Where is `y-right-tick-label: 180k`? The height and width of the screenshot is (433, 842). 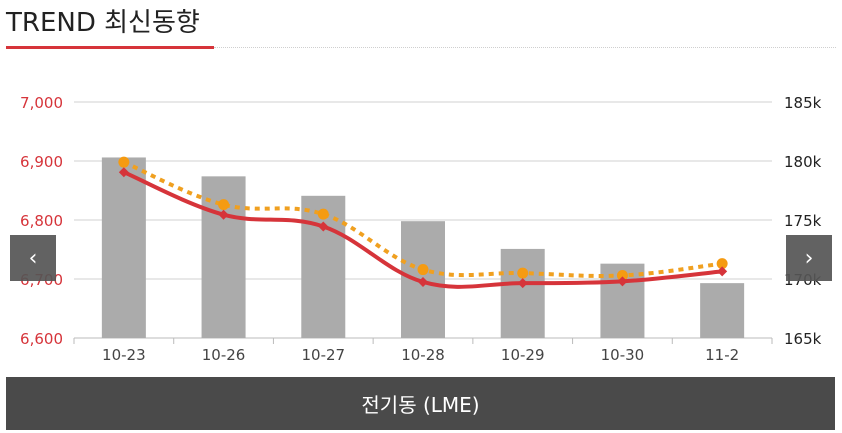 y-right-tick-label: 180k is located at coordinates (803, 162).